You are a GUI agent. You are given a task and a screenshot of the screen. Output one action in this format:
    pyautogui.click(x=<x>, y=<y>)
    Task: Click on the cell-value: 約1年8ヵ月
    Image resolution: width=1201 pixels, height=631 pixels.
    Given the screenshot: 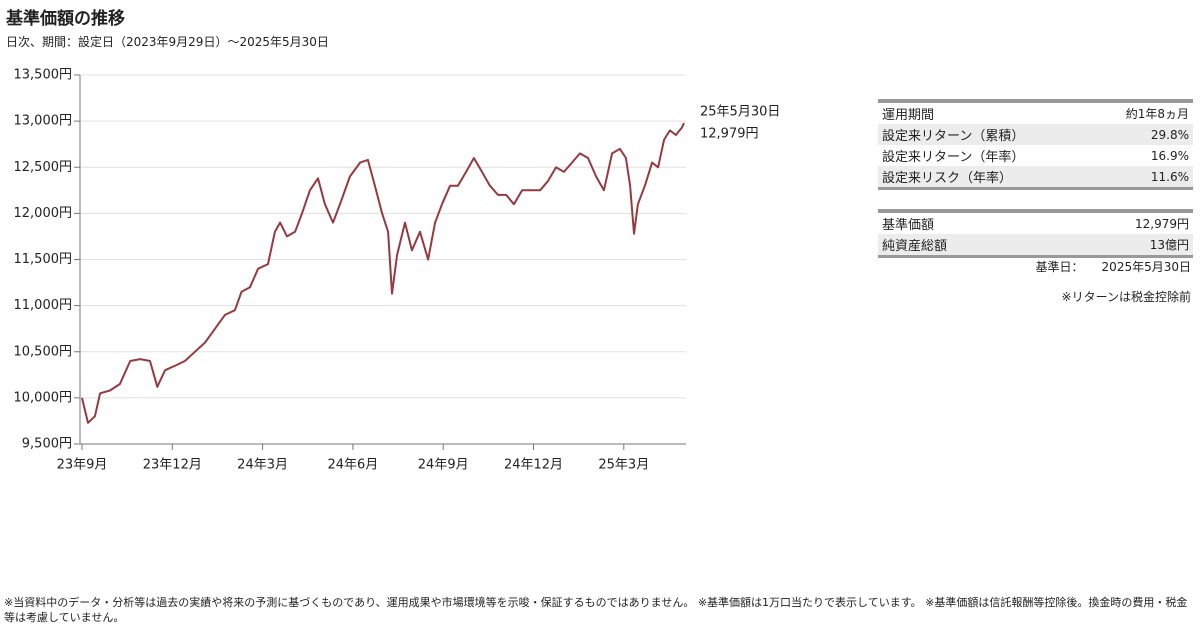 What is the action you would take?
    pyautogui.click(x=1157, y=114)
    